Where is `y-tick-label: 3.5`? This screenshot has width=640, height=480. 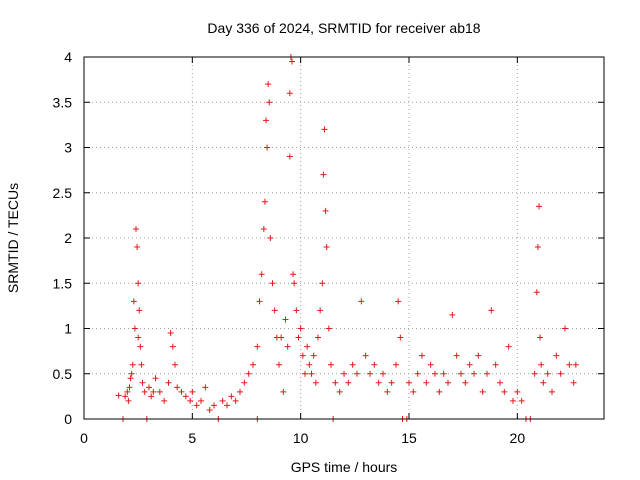
y-tick-label: 3.5 is located at coordinates (63, 102).